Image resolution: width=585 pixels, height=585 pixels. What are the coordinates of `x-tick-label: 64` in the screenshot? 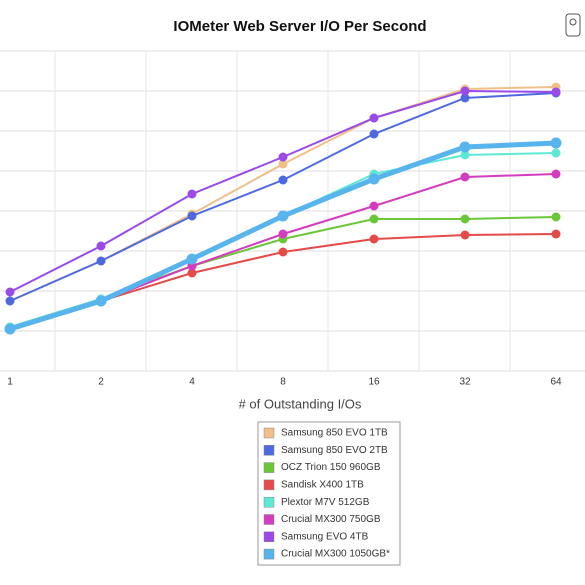 It's located at (556, 382).